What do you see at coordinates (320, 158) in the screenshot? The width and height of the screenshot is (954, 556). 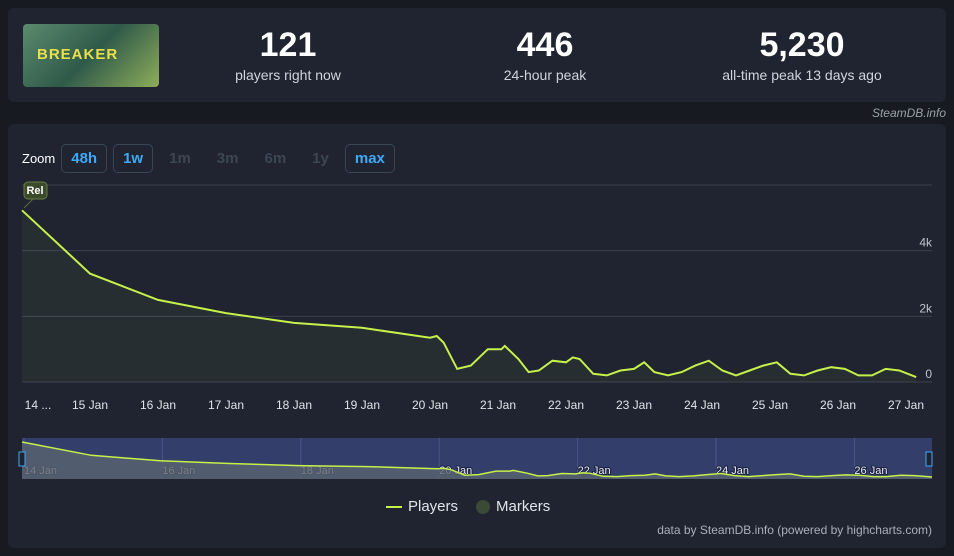 I see `zoom-1y-button: 1y` at bounding box center [320, 158].